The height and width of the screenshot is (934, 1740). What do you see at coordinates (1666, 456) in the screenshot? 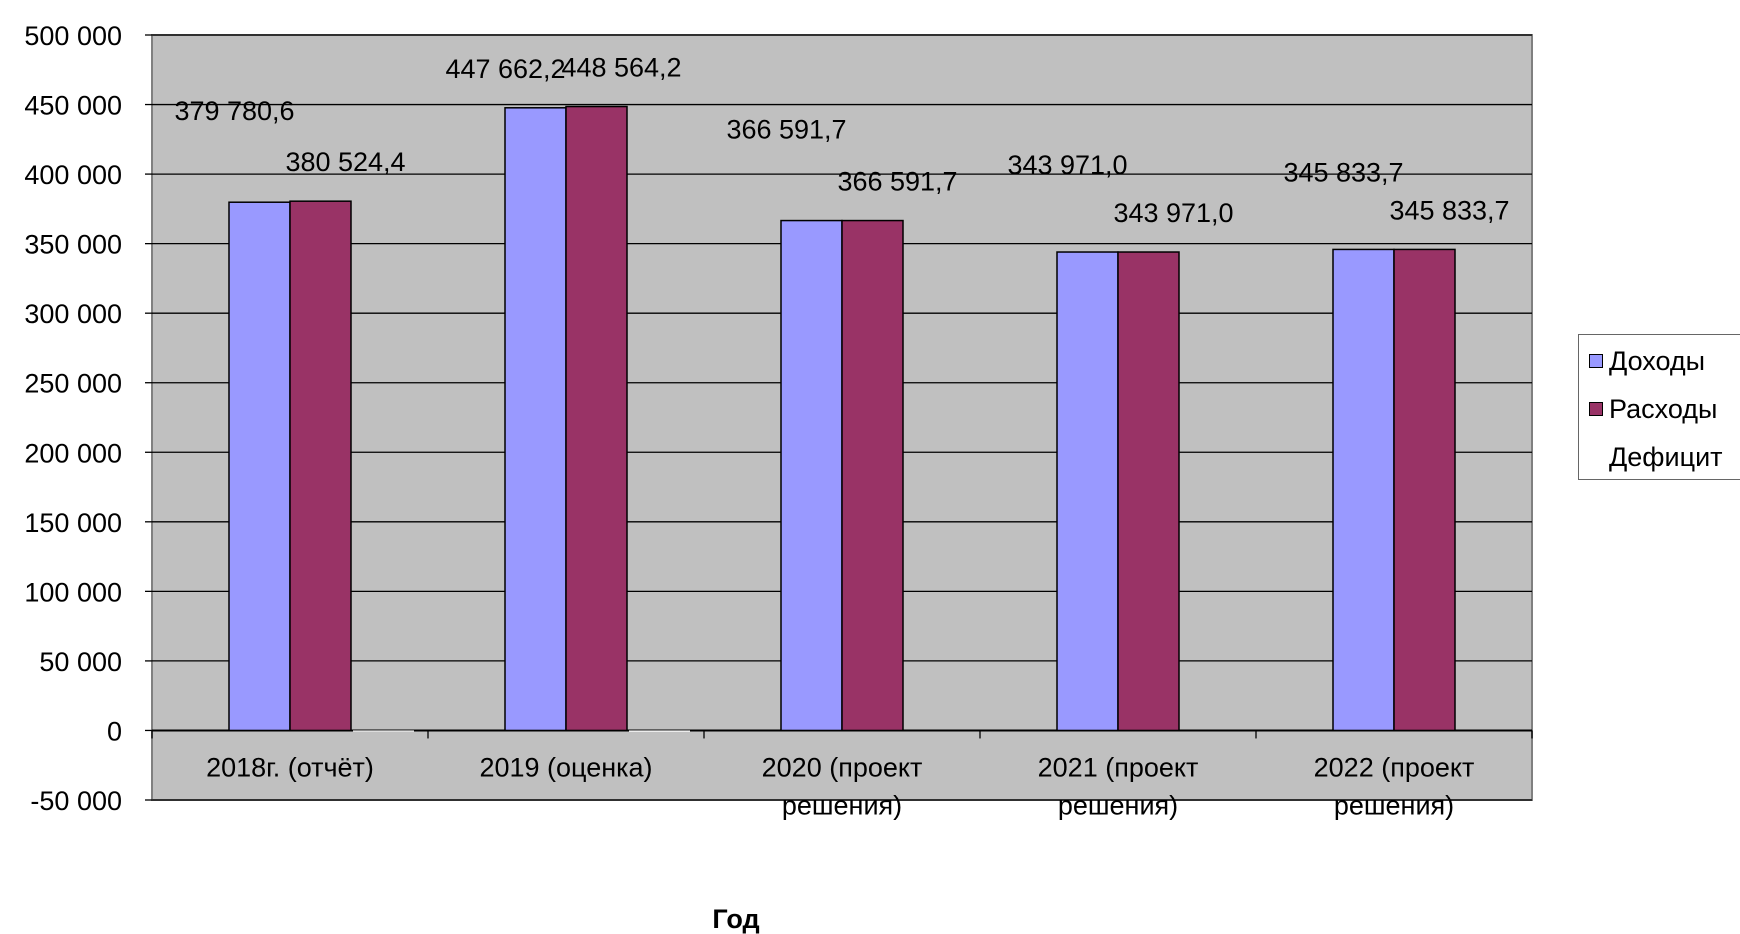
I see `legend-label-deficit: Дефицит` at bounding box center [1666, 456].